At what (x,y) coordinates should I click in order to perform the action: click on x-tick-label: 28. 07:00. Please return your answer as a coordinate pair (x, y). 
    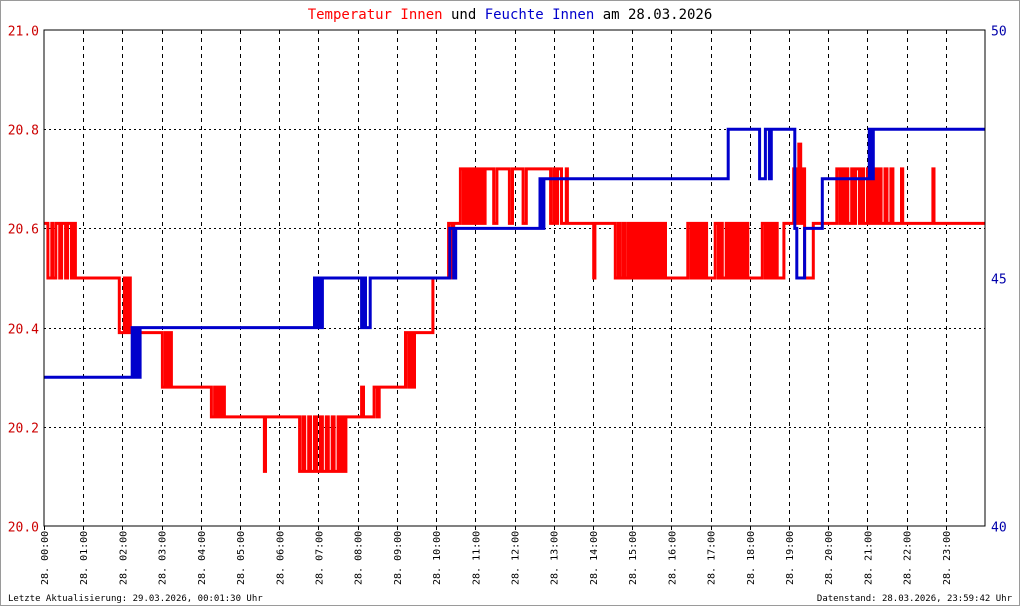
    Looking at the image, I should click on (319, 558).